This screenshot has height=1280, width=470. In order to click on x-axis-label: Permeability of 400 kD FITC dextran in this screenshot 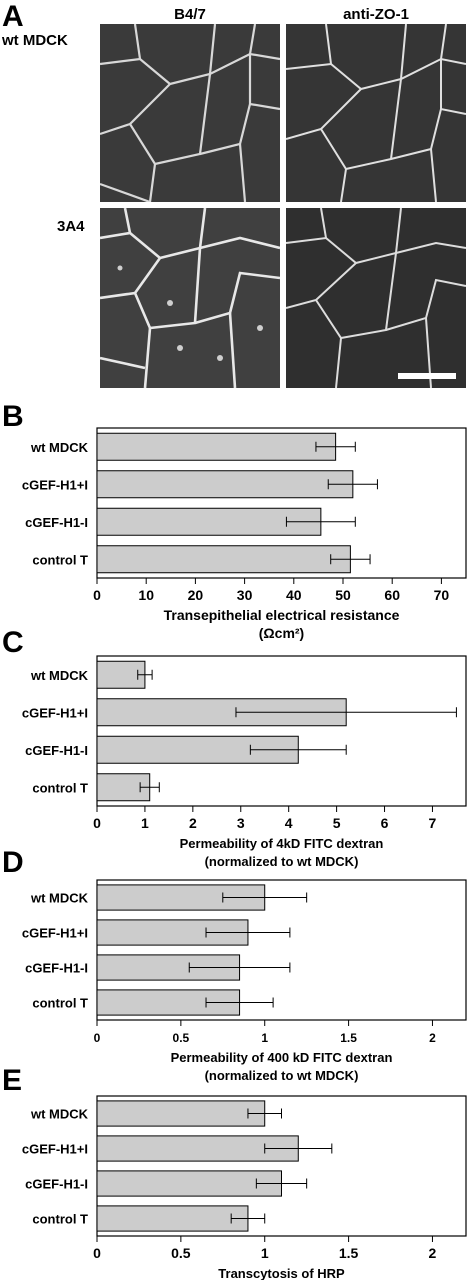, I will do `click(282, 1057)`.